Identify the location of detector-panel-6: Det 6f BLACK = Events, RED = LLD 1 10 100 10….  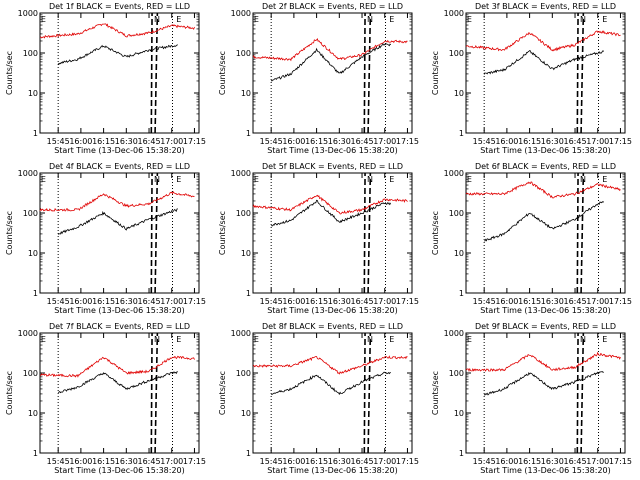
(531, 238).